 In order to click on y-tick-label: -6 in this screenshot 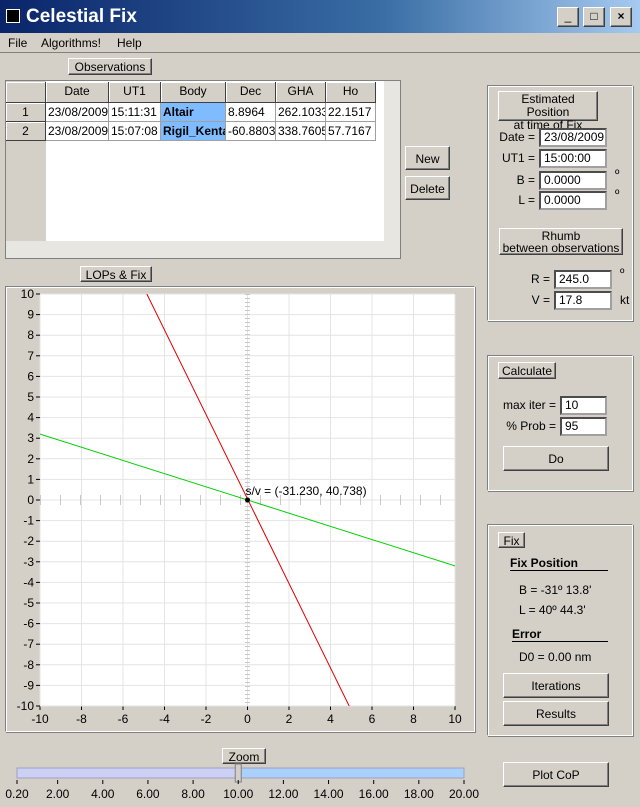, I will do `click(28, 624)`.